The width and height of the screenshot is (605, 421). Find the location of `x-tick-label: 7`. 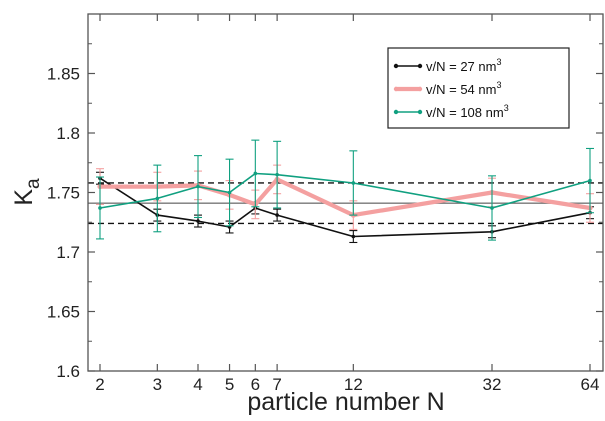

x-tick-label: 7 is located at coordinates (276, 384).